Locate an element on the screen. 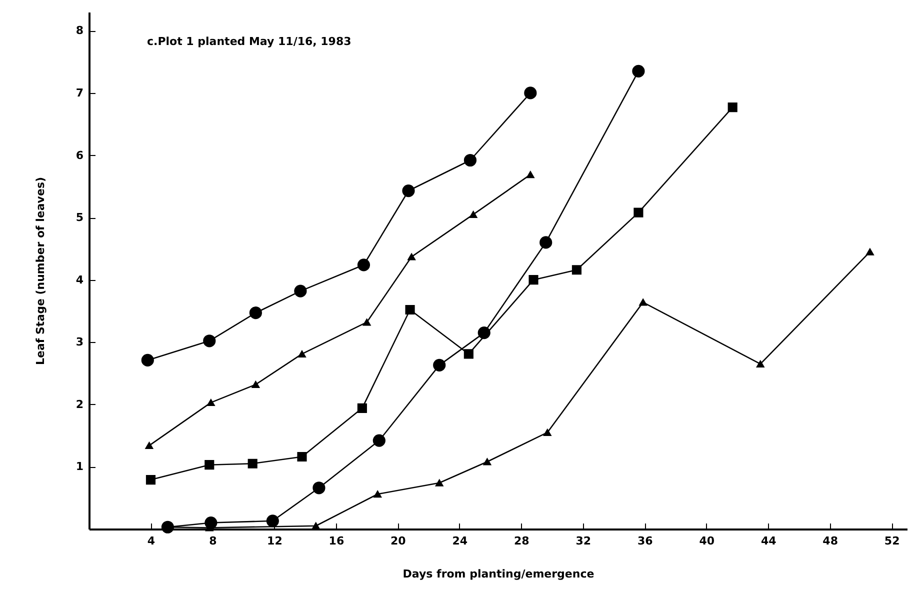 The height and width of the screenshot is (592, 909). x-tick-label: 52 is located at coordinates (892, 541).